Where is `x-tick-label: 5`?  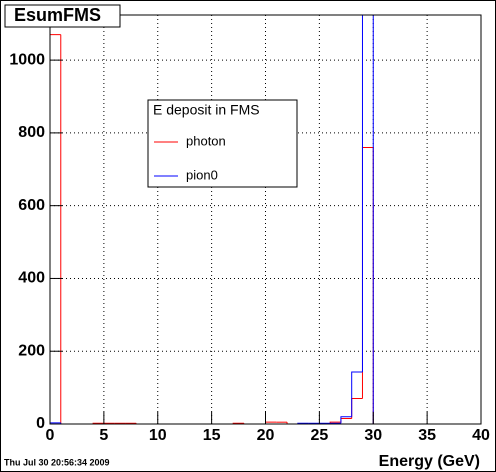 x-tick-label: 5 is located at coordinates (103, 435).